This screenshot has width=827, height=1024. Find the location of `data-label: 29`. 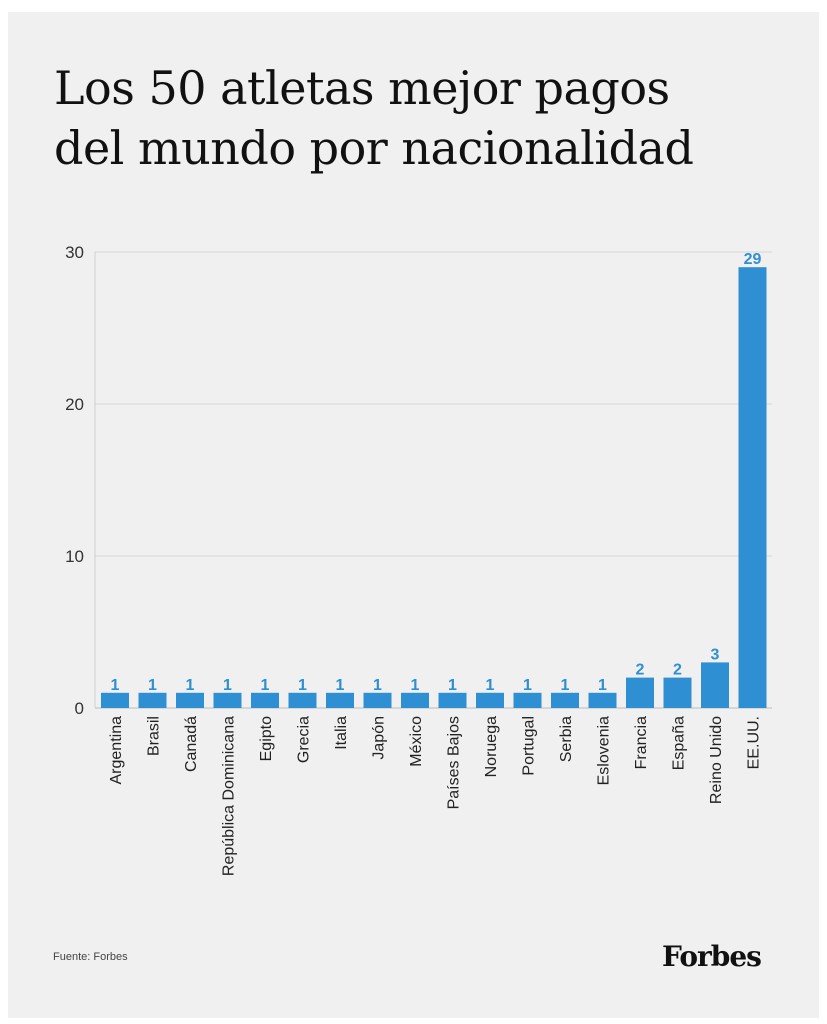

data-label: 29 is located at coordinates (753, 259).